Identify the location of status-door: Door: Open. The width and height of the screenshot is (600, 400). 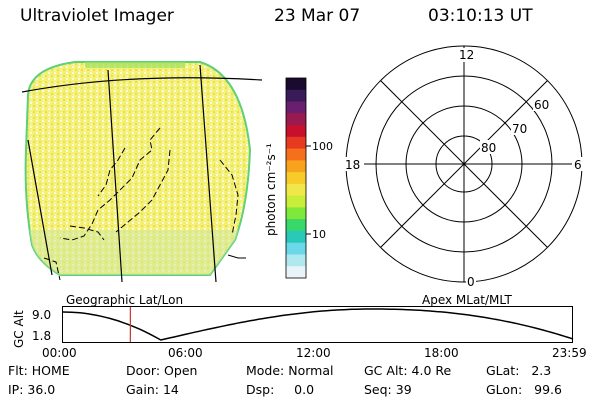
(162, 370).